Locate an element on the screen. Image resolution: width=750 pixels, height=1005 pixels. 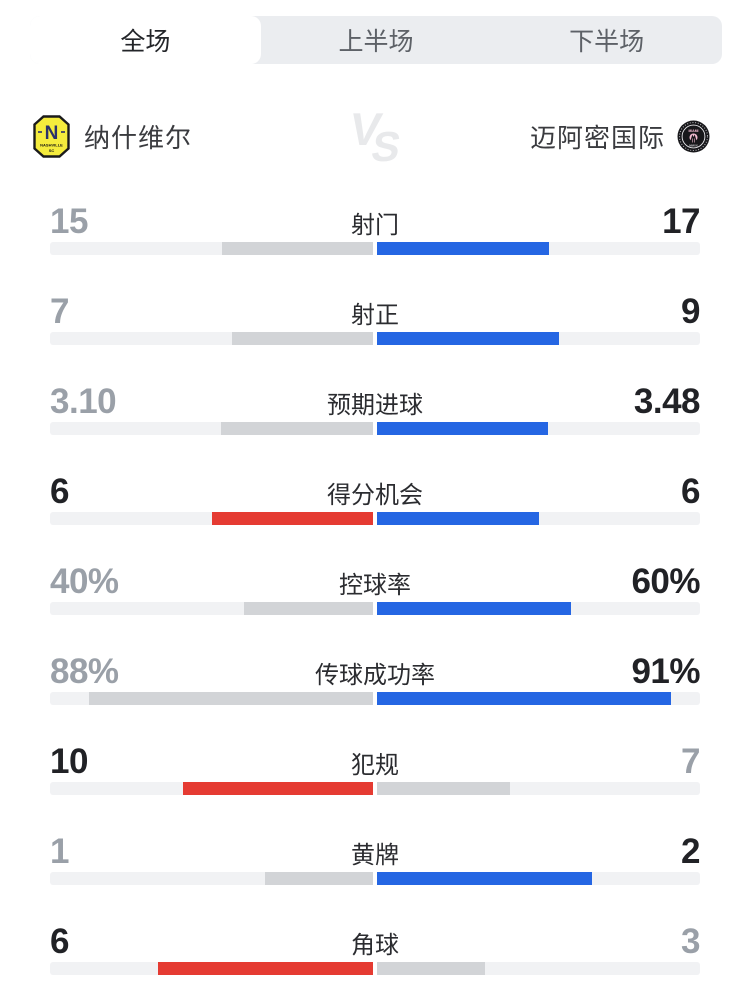
stat-value-home: 10 is located at coordinates (69, 761).